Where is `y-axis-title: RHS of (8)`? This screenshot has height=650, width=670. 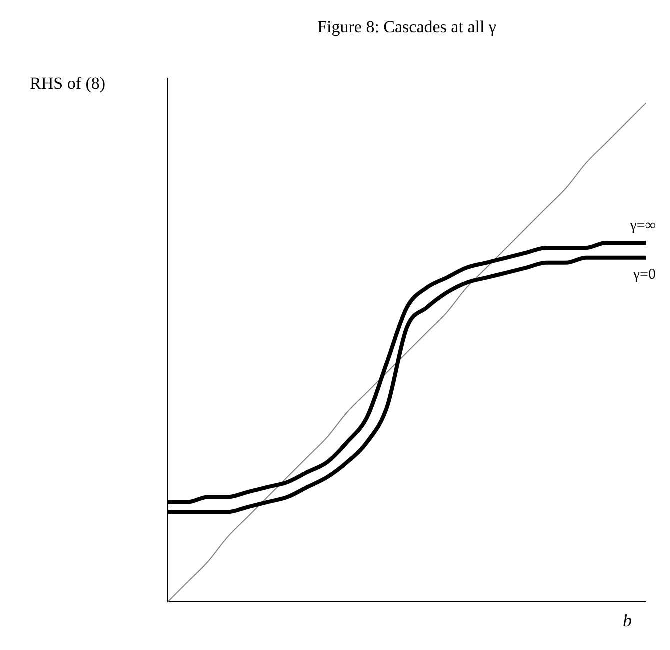
y-axis-title: RHS of (8) is located at coordinates (68, 83).